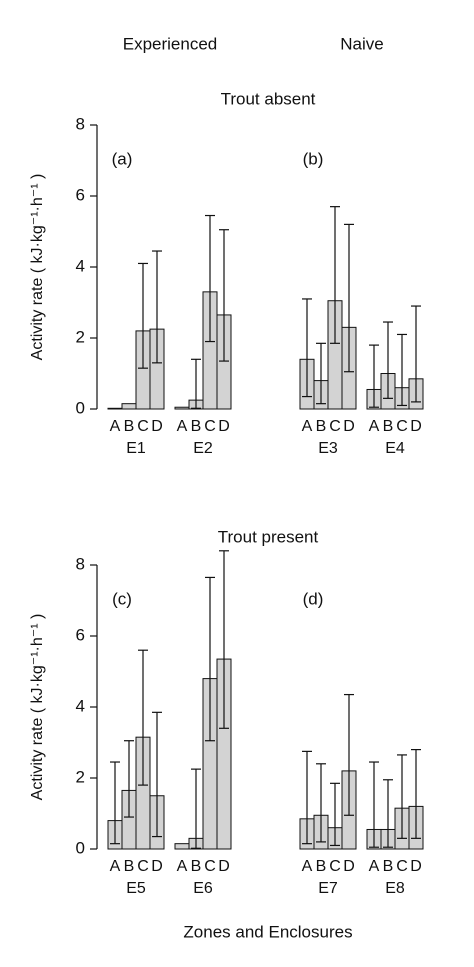  I want to click on group-label: E3, so click(328, 448).